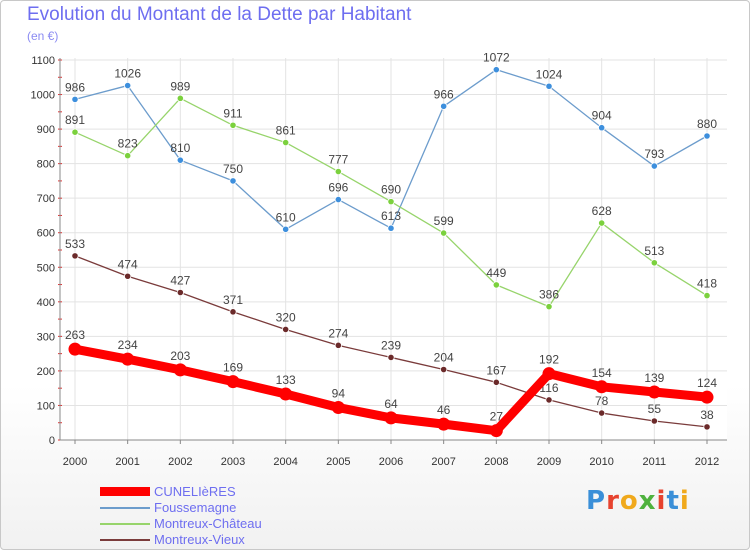 This screenshot has width=750, height=550. I want to click on data-label-montreux-ch-teau: 823, so click(128, 144).